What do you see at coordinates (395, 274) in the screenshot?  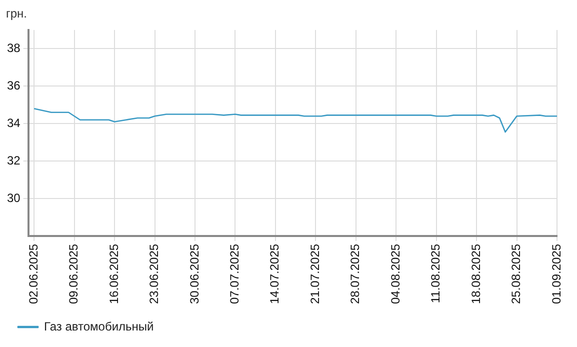 I see `x-tick-label: 04.08.2025` at bounding box center [395, 274].